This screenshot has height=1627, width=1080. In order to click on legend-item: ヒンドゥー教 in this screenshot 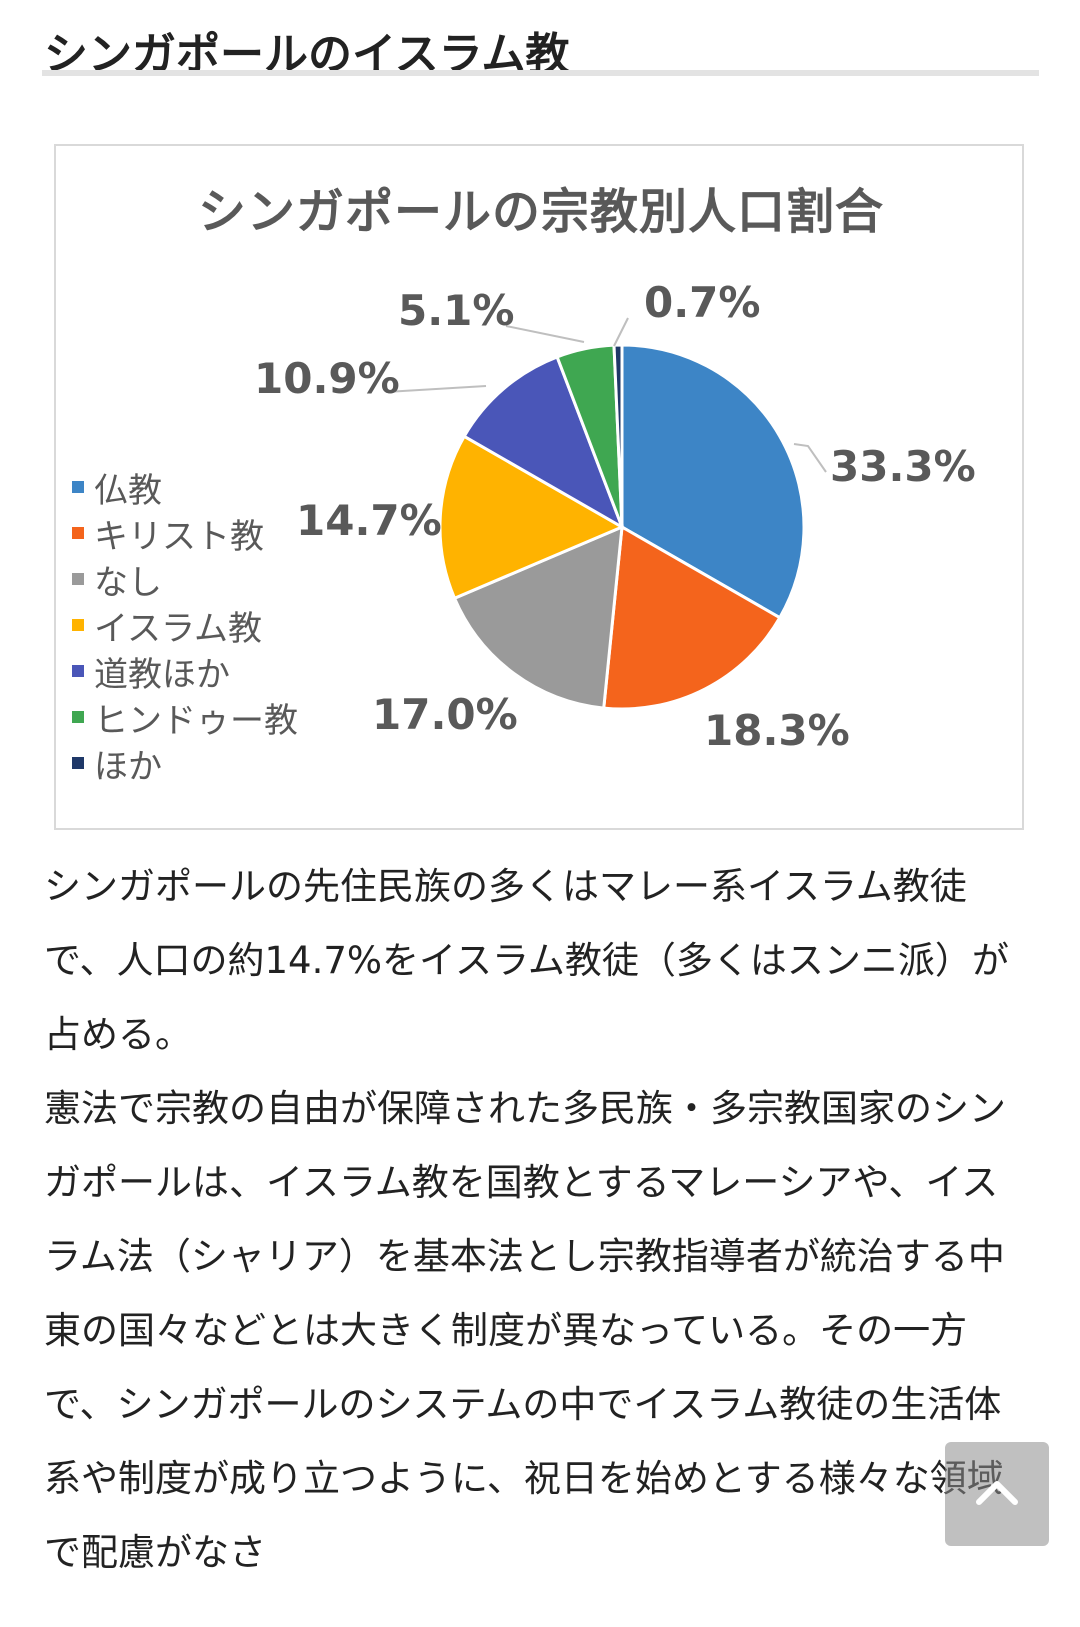, I will do `click(185, 717)`.